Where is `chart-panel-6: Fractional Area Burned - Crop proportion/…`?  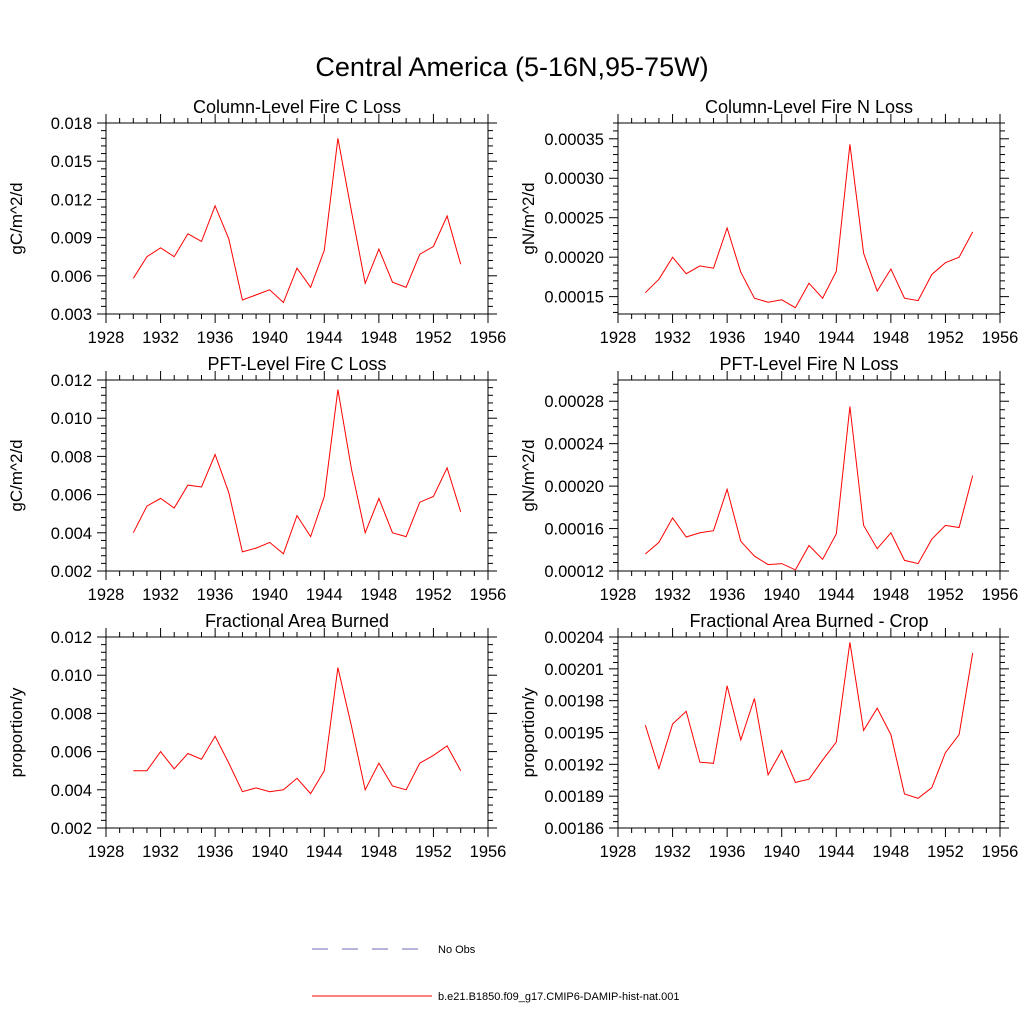
chart-panel-6: Fractional Area Burned - Crop proportion/… is located at coordinates (768, 736).